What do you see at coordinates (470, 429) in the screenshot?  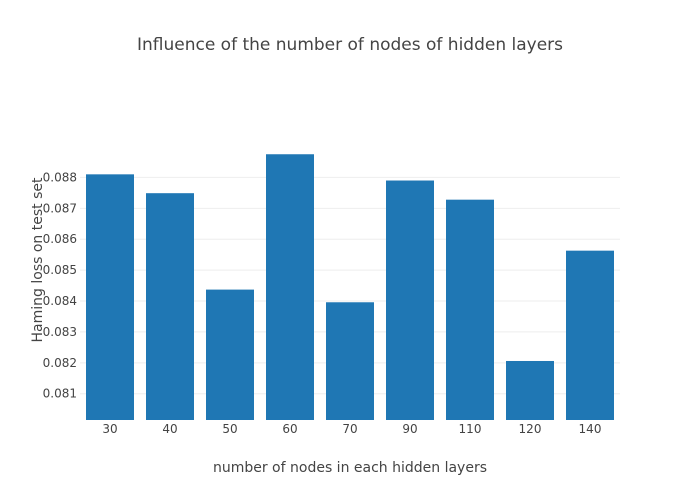 I see `x-tick-label: 110` at bounding box center [470, 429].